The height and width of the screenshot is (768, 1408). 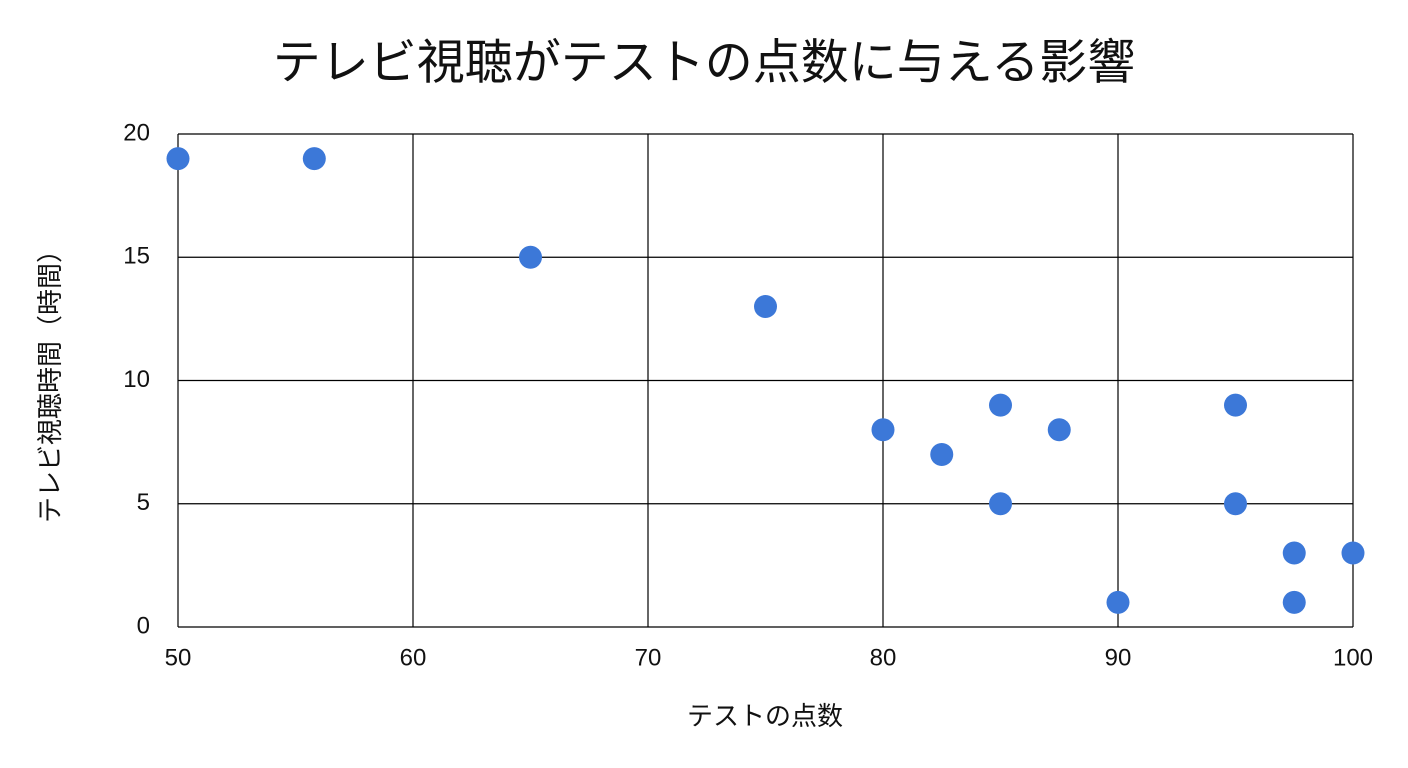 What do you see at coordinates (765, 716) in the screenshot?
I see `x-axis-label: テストの点数` at bounding box center [765, 716].